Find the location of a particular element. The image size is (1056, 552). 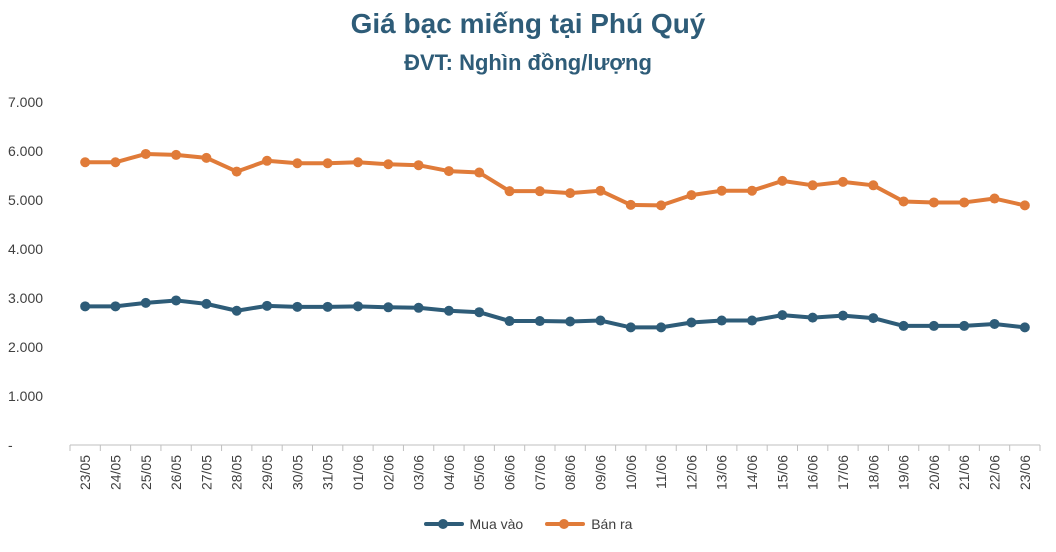

x-tick-label: 14/06 is located at coordinates (752, 472).